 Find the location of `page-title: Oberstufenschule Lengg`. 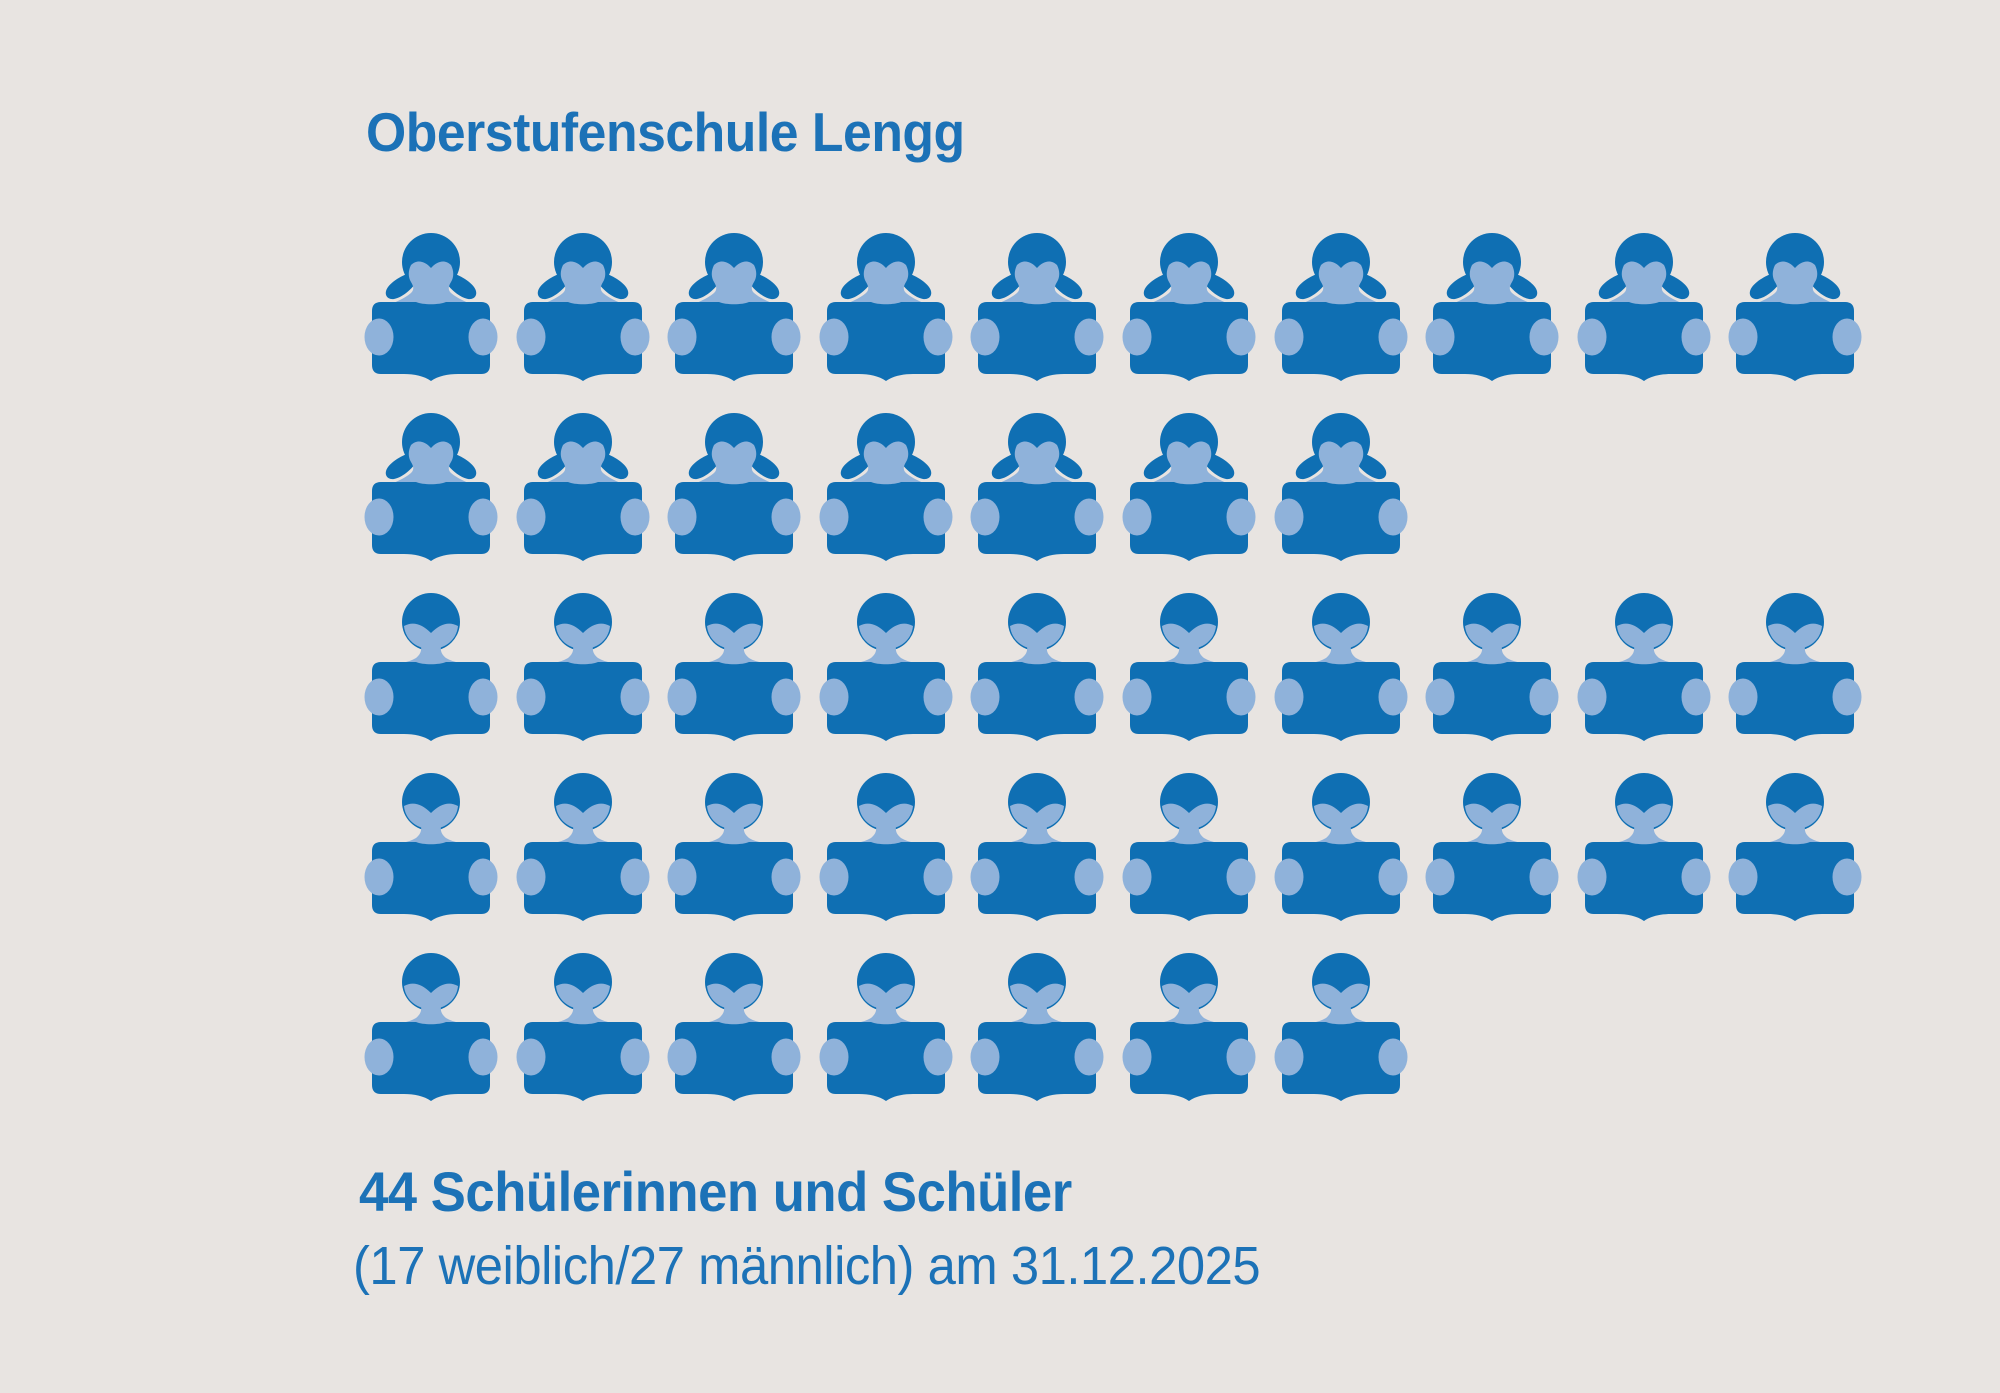

page-title: Oberstufenschule Lengg is located at coordinates (665, 132).